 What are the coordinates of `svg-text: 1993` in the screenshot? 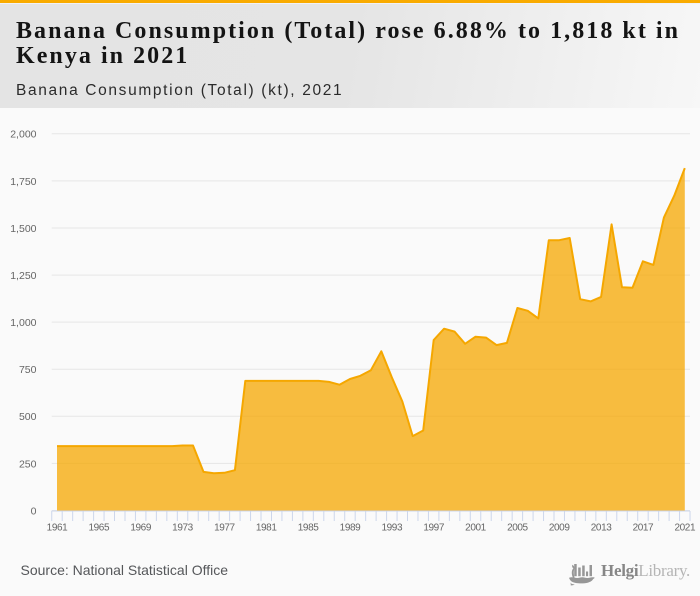 It's located at (391, 528).